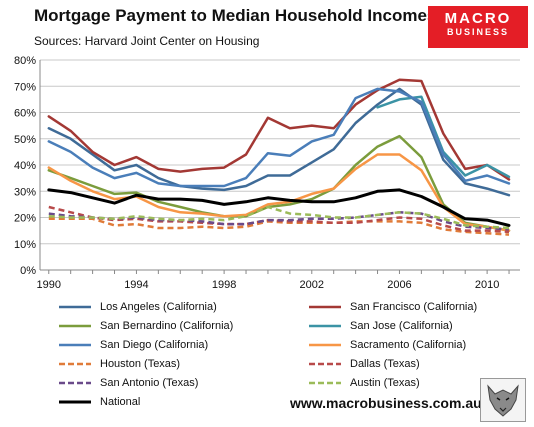 The height and width of the screenshot is (427, 534). Describe the element at coordinates (414, 306) in the screenshot. I see `legend-label: San Francisco (California)` at that location.